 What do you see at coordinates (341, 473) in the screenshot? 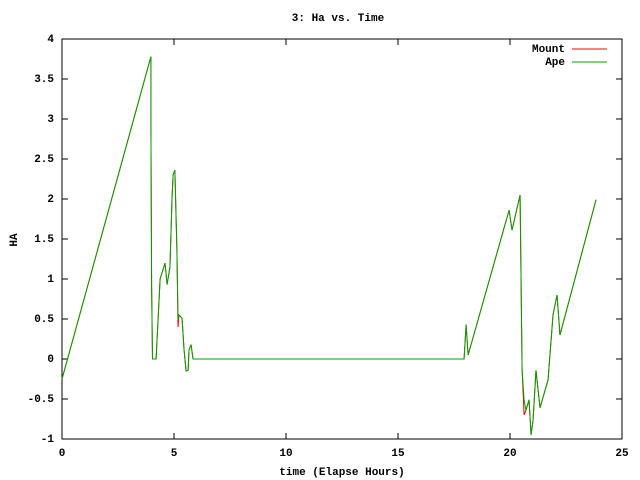
I see `x-axis-label: time (Elapse Hours)` at bounding box center [341, 473].